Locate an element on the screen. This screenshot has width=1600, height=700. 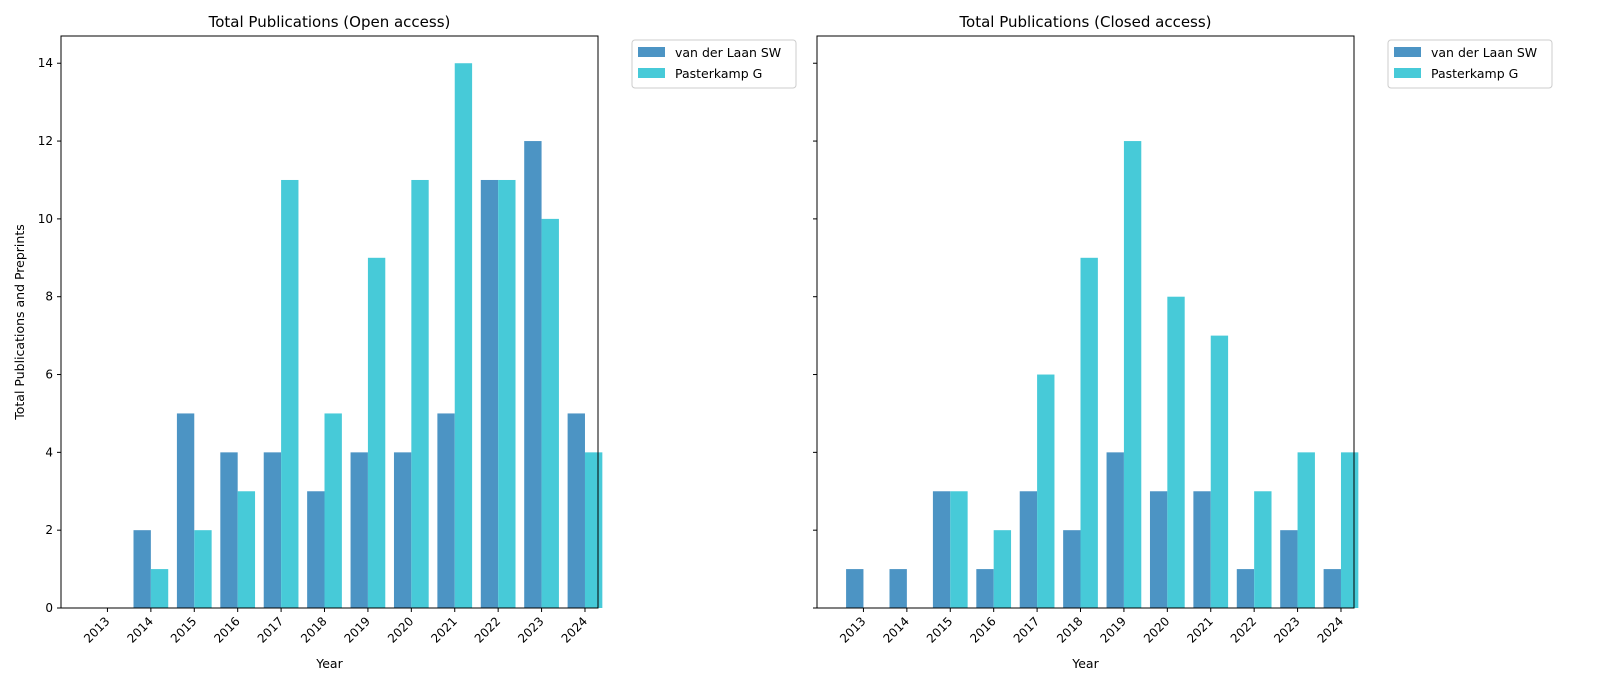
chart-title: Total Publications (Closed access) is located at coordinates (1084, 22).